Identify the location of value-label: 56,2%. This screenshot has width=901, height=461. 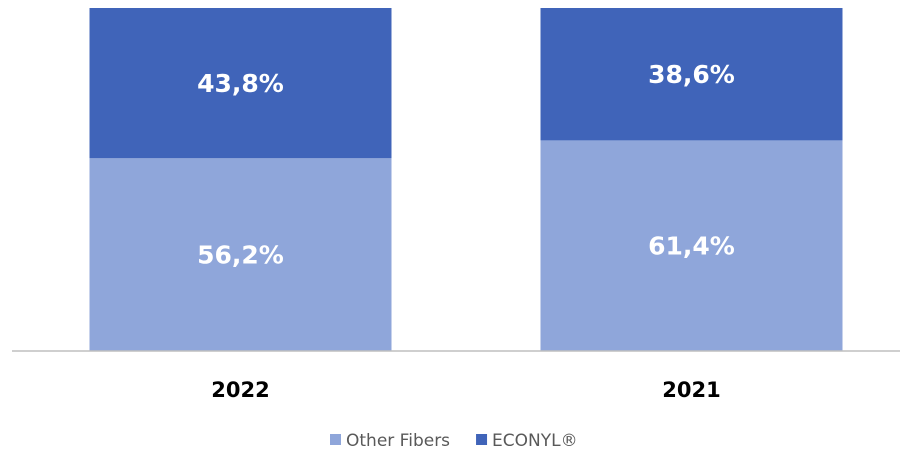
(240, 255).